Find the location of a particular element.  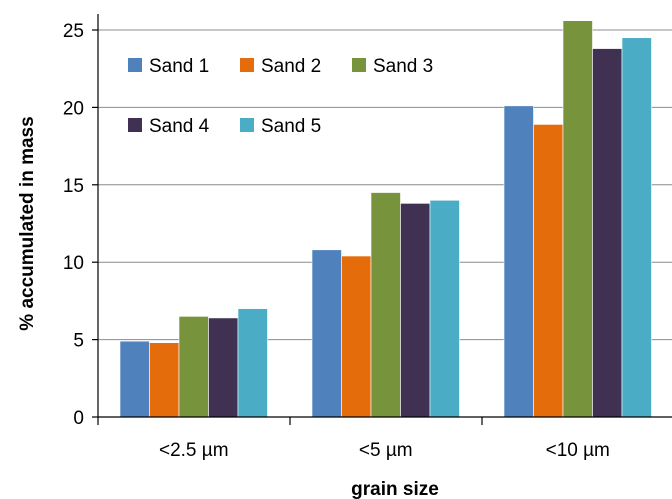

y-tick-labels: 0 5 10 15 20 25 is located at coordinates (80, 225).